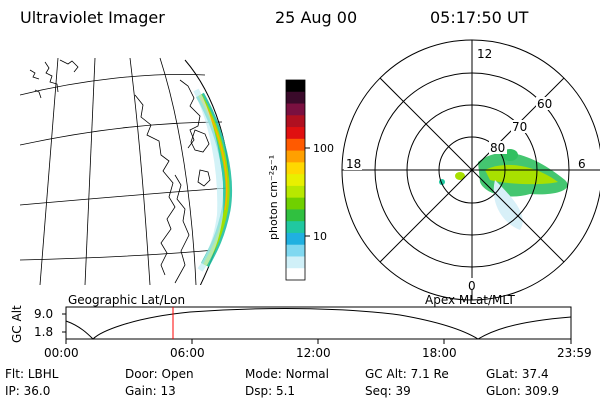 This screenshot has width=600, height=400. I want to click on mlt-label-0: 0, so click(472, 286).